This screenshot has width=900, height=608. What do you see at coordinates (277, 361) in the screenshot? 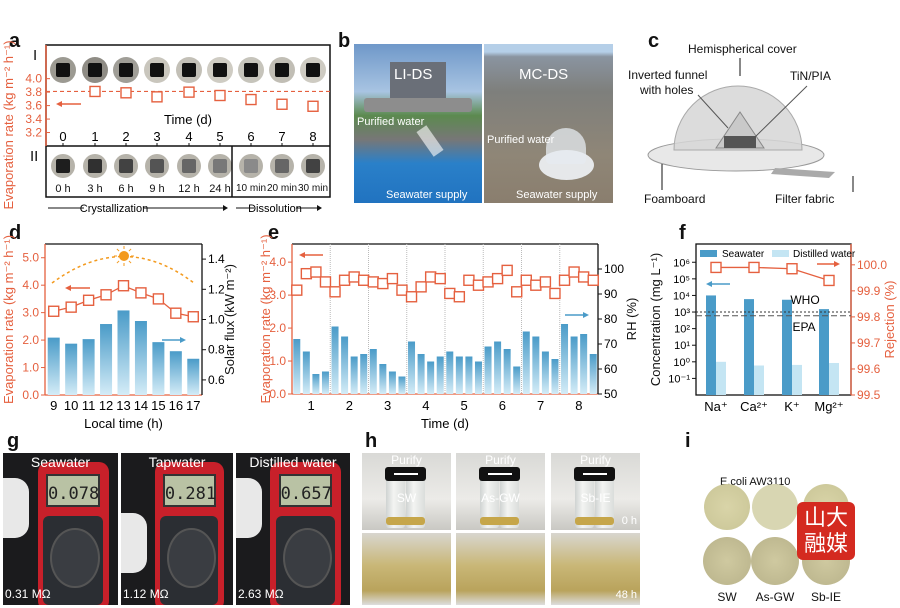
I see `left-y-tick-label: 1.0` at bounding box center [277, 361].